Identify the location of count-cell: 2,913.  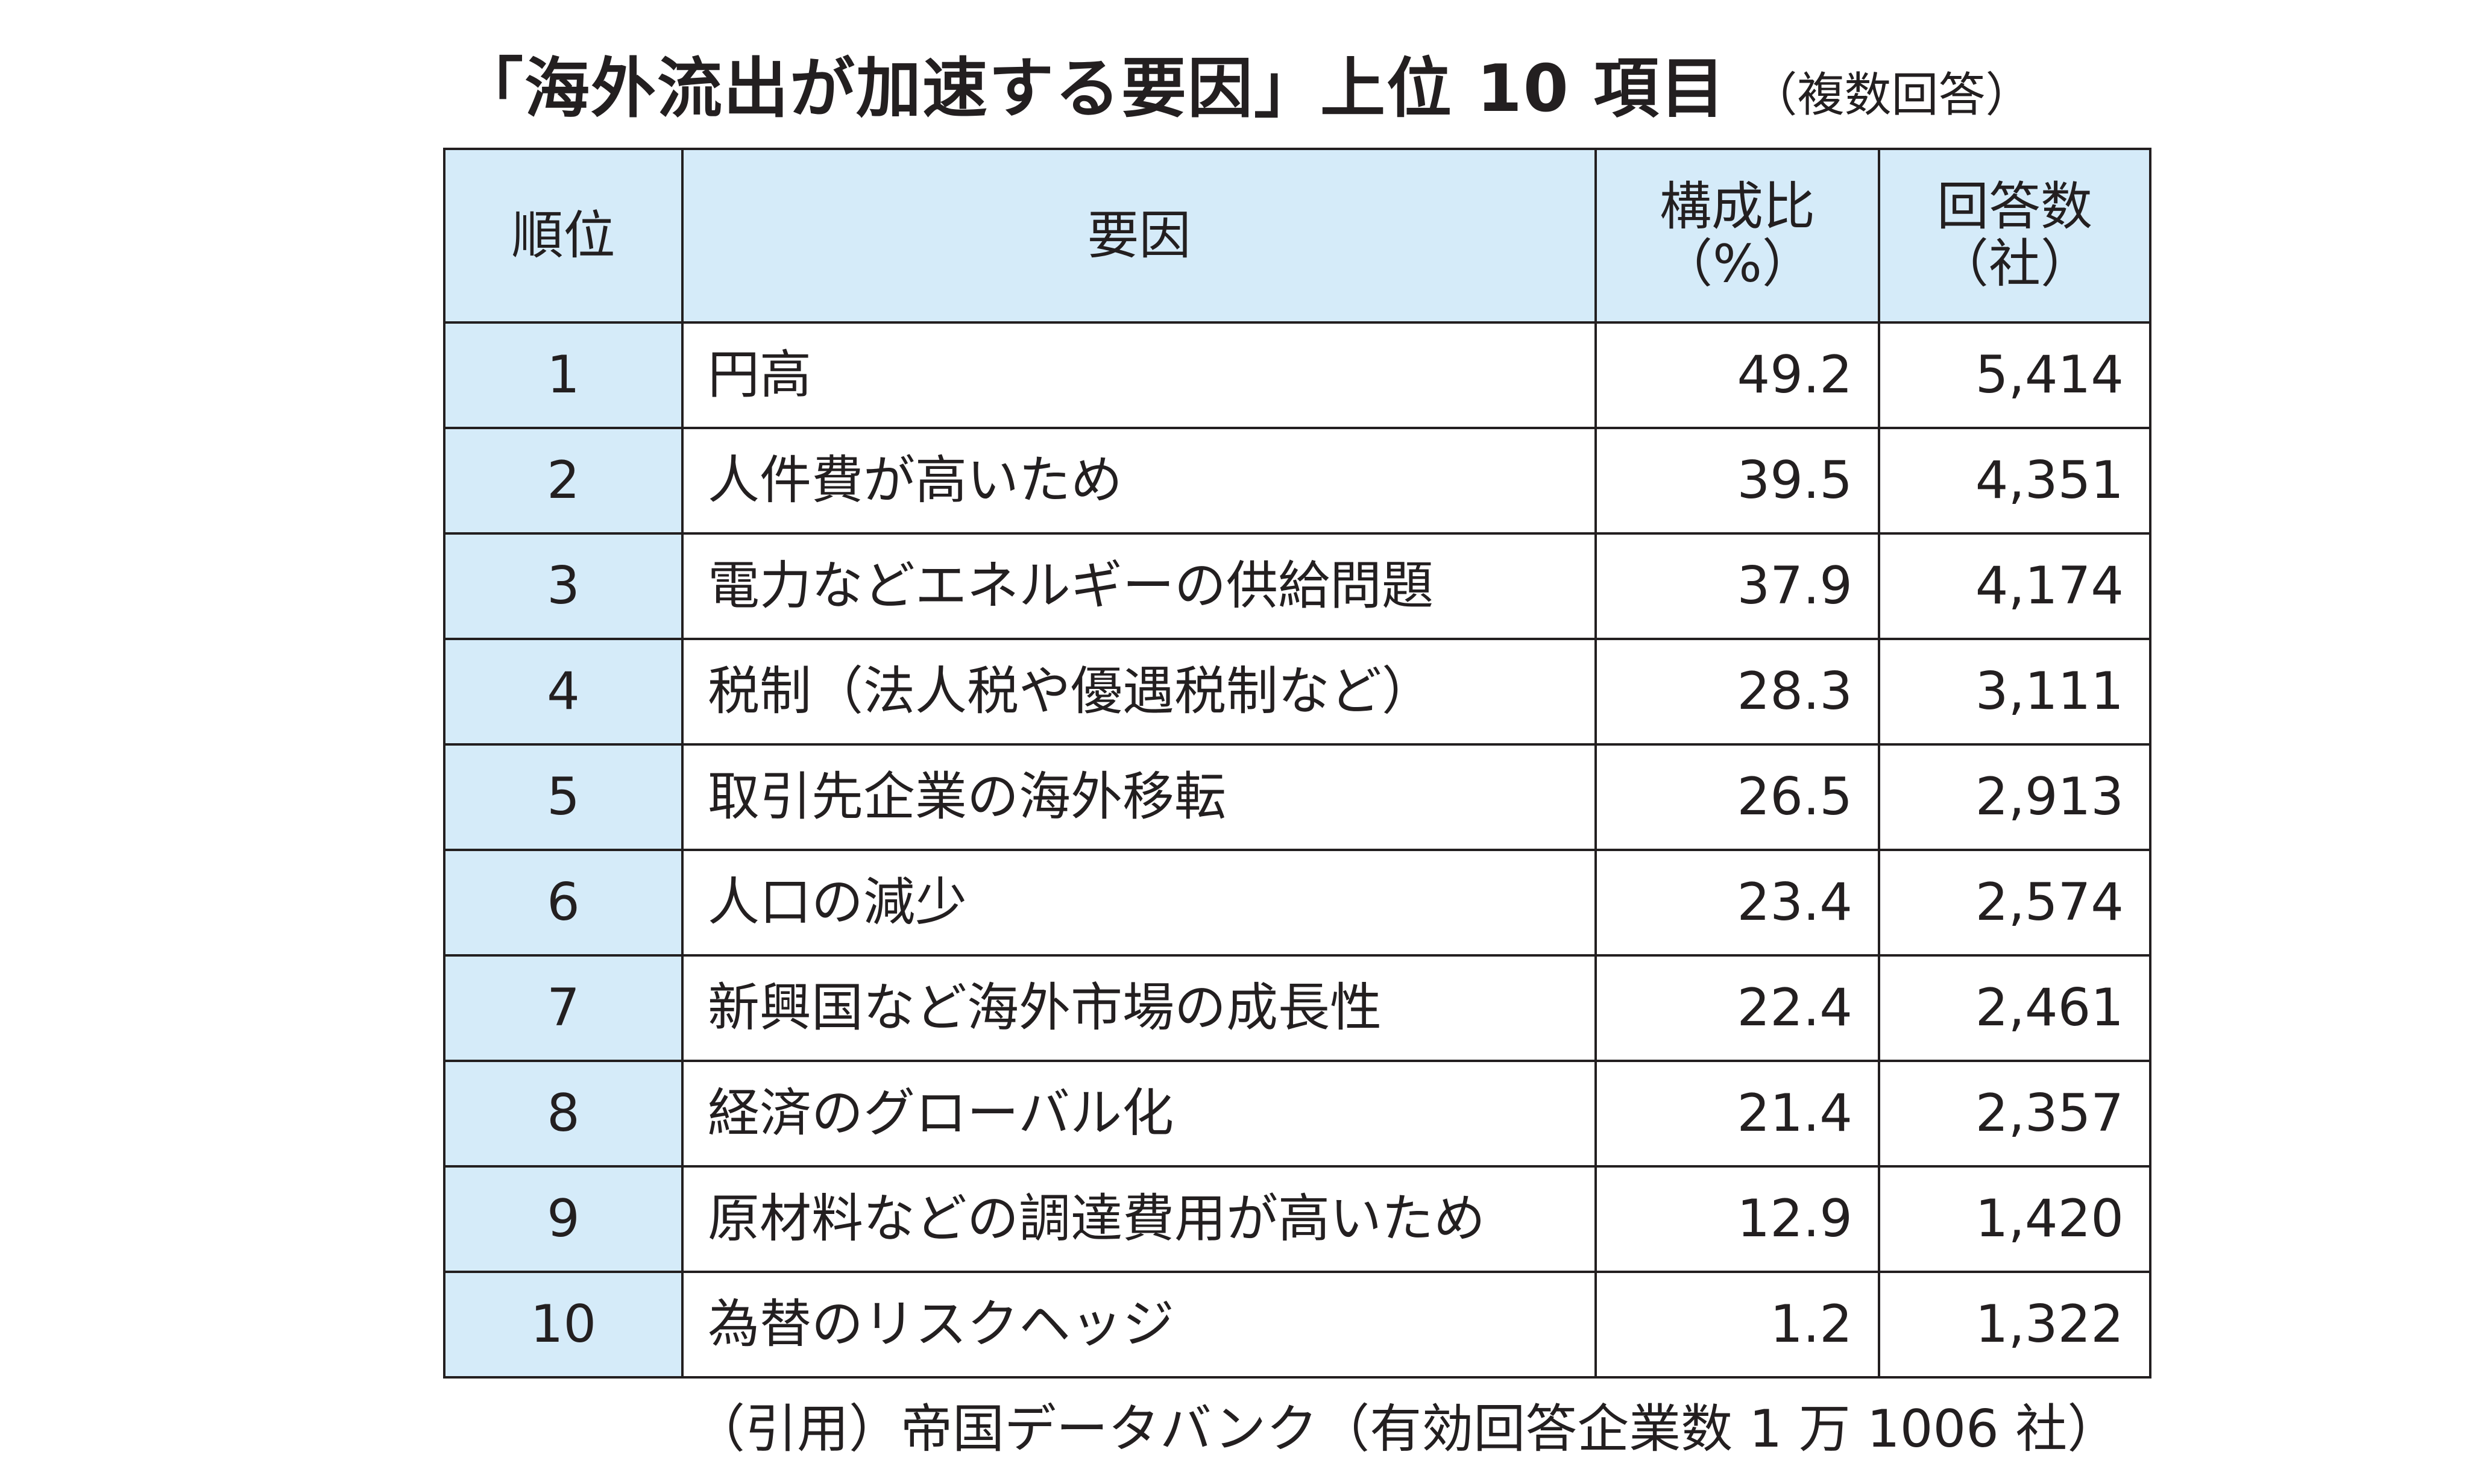
(2014, 797).